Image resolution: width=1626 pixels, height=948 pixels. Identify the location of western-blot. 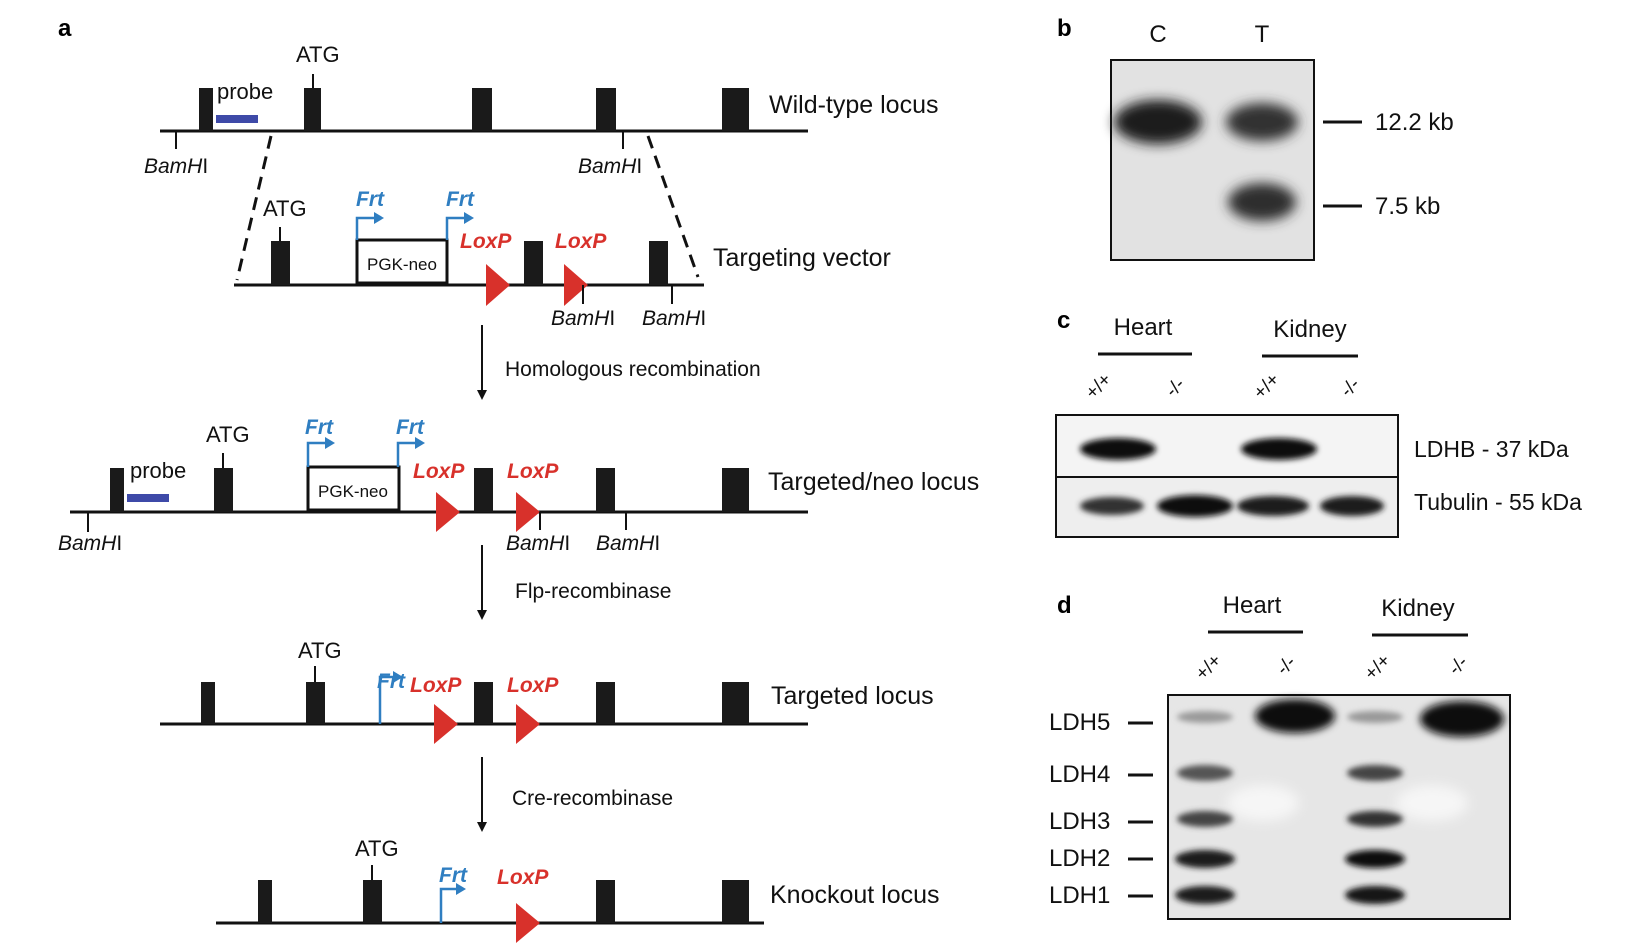
(1227, 476).